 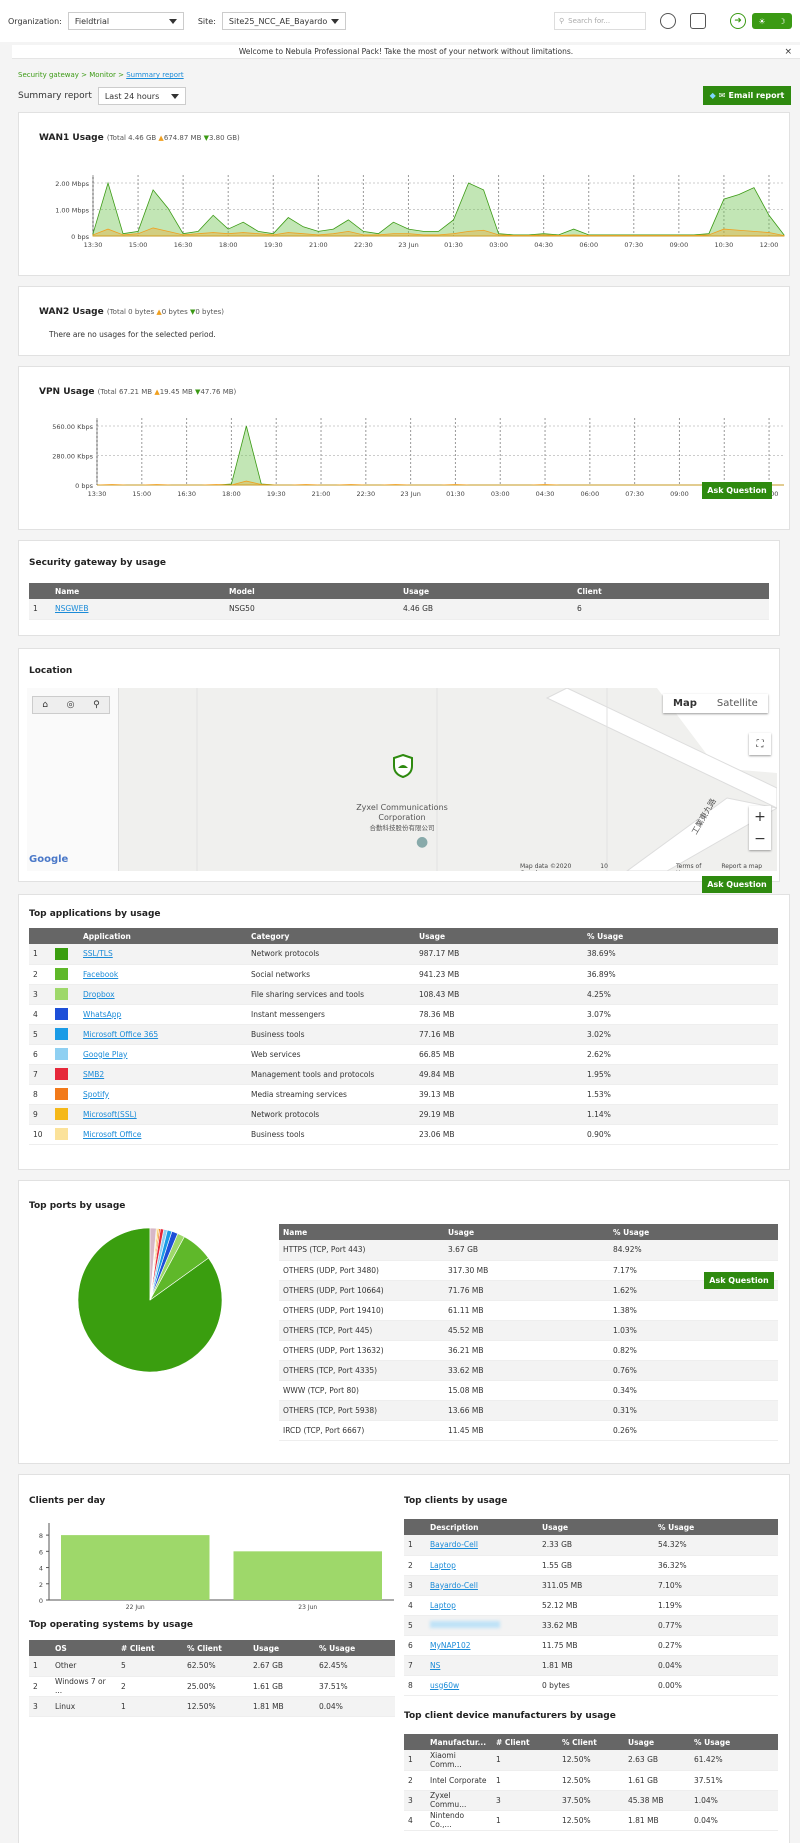 What do you see at coordinates (688, 867) in the screenshot?
I see `terms-link: Terms of Use` at bounding box center [688, 867].